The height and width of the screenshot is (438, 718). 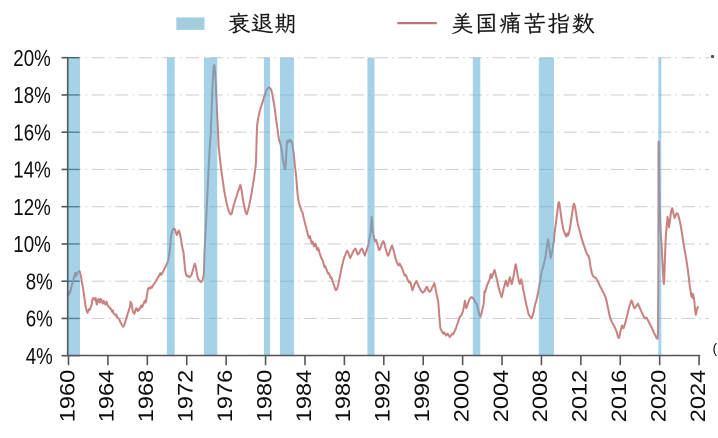 What do you see at coordinates (540, 396) in the screenshot?
I see `svg-text: 2008` at bounding box center [540, 396].